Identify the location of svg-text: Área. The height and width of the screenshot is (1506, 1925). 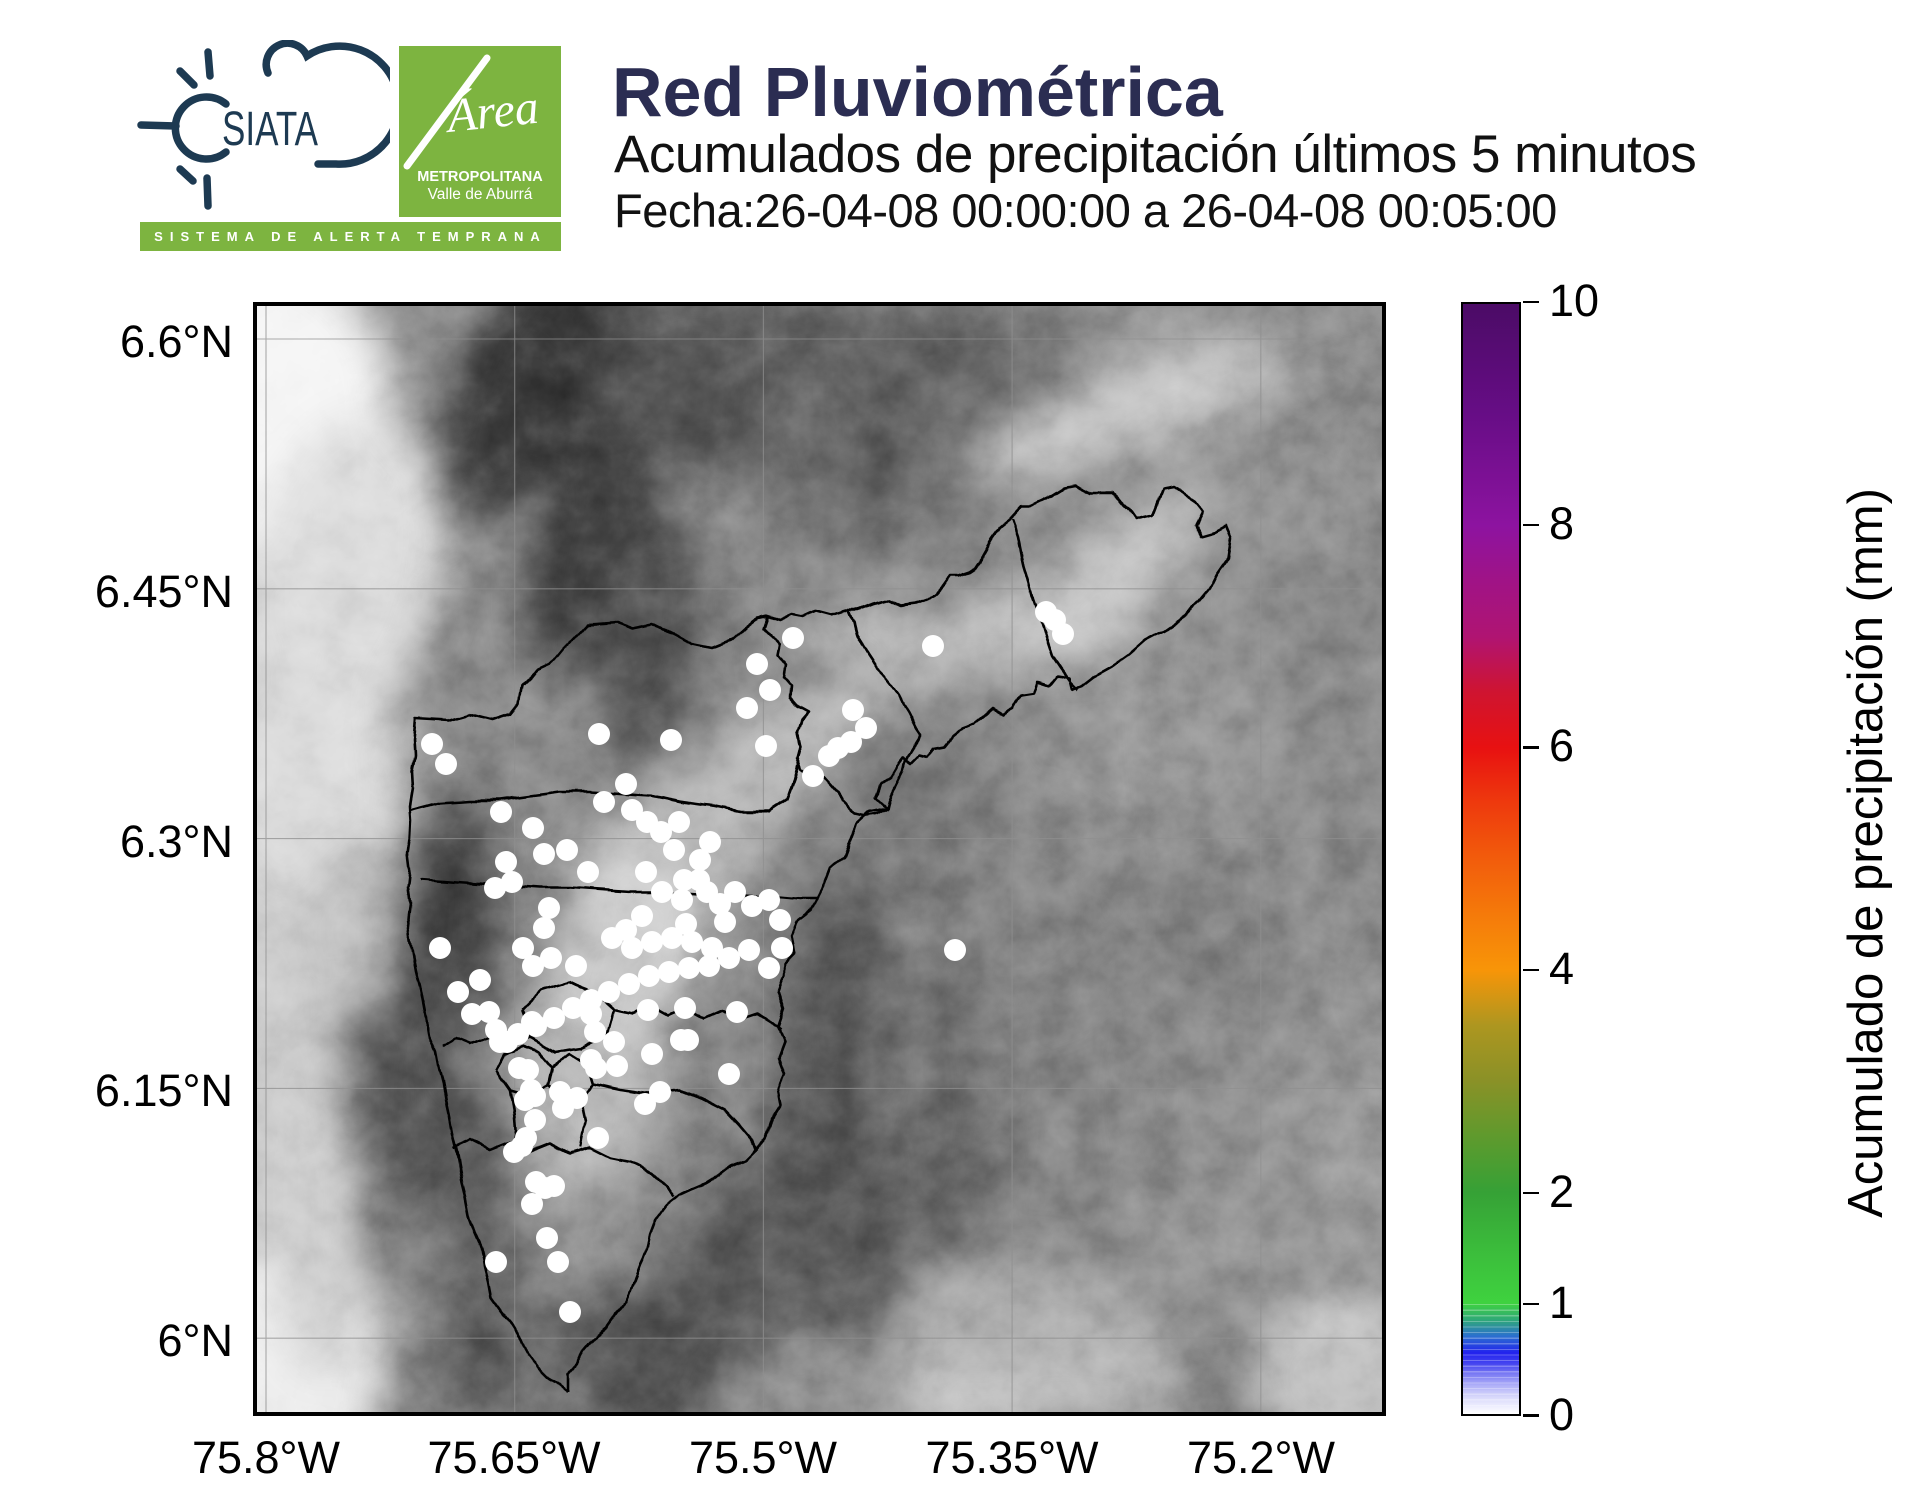
(492, 112).